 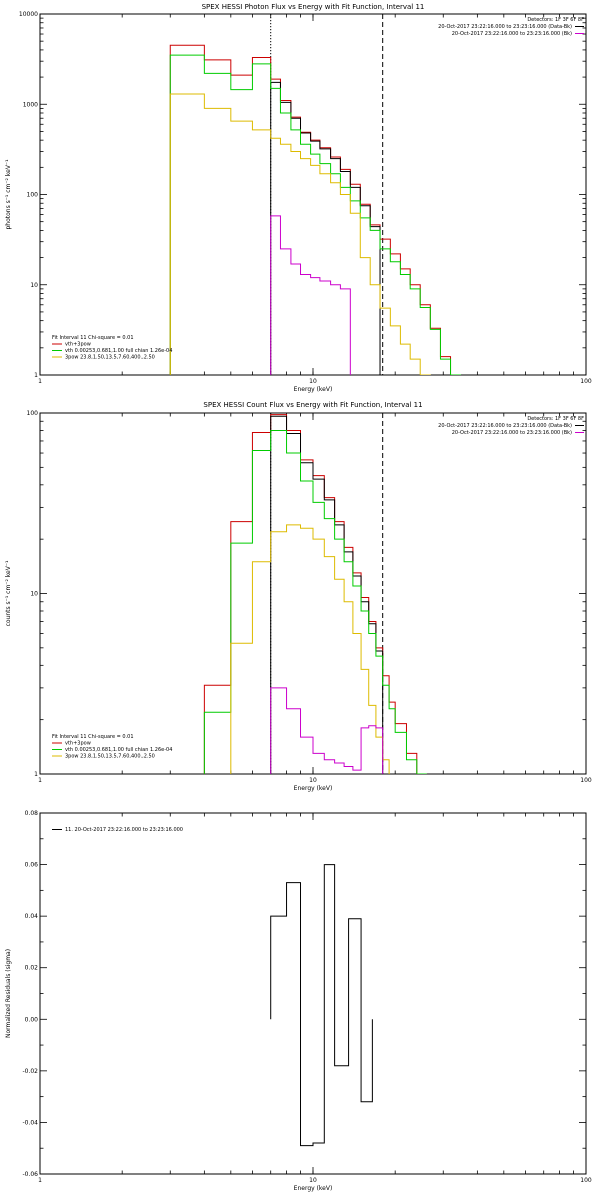 What do you see at coordinates (32, 968) in the screenshot?
I see `y-tick-label: 0.02` at bounding box center [32, 968].